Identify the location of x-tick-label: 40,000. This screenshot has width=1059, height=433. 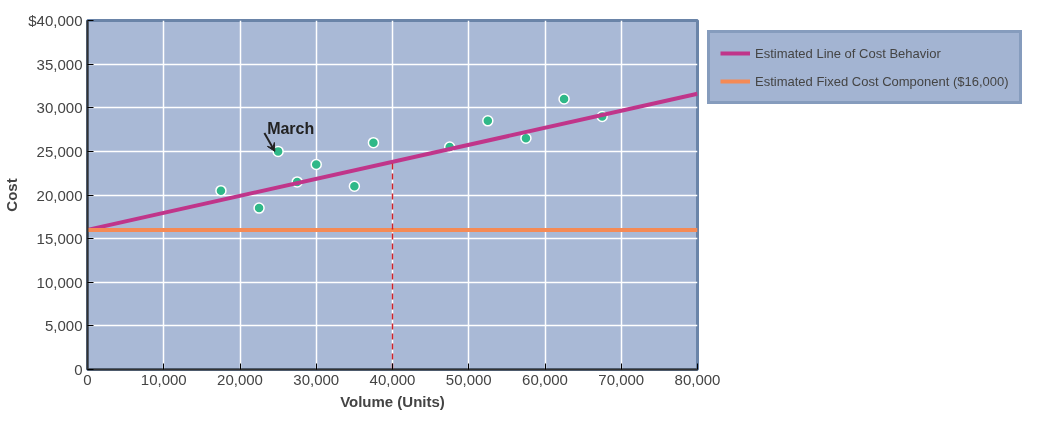
(392, 379).